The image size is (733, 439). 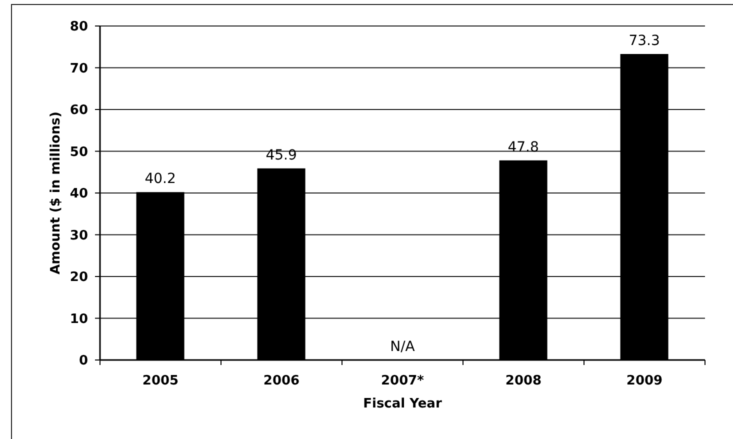 What do you see at coordinates (281, 381) in the screenshot?
I see `x-tick-label: 2006` at bounding box center [281, 381].